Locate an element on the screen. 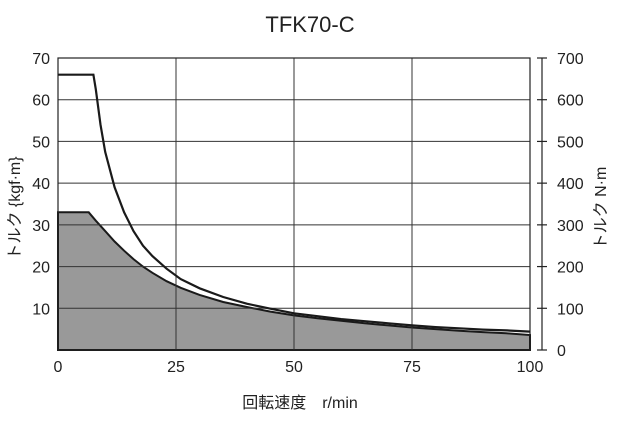 The height and width of the screenshot is (425, 620). x-tick-label-75: 75 is located at coordinates (412, 367).